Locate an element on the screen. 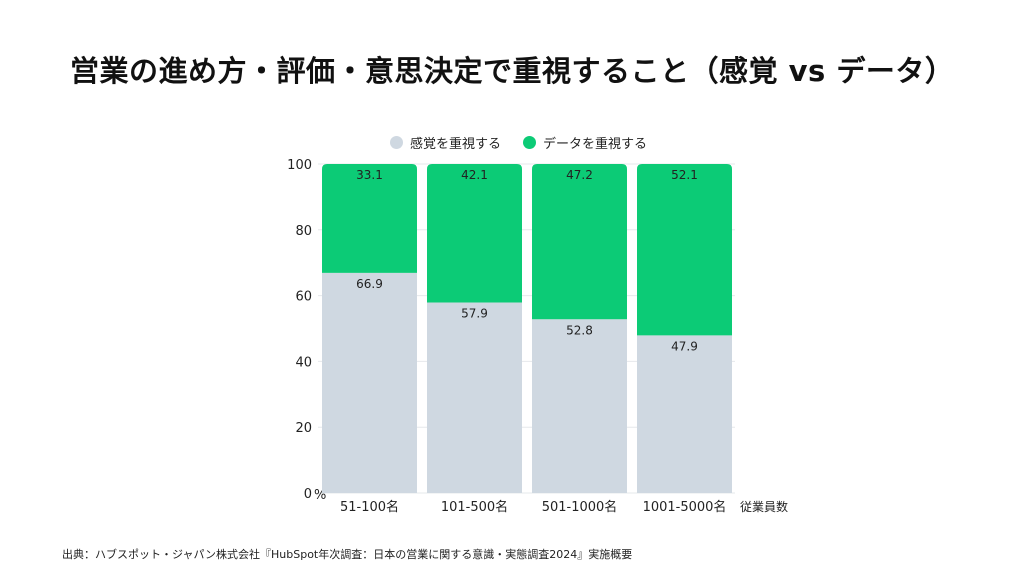 The height and width of the screenshot is (576, 1024). data-label-feeling: 52.8 is located at coordinates (579, 330).